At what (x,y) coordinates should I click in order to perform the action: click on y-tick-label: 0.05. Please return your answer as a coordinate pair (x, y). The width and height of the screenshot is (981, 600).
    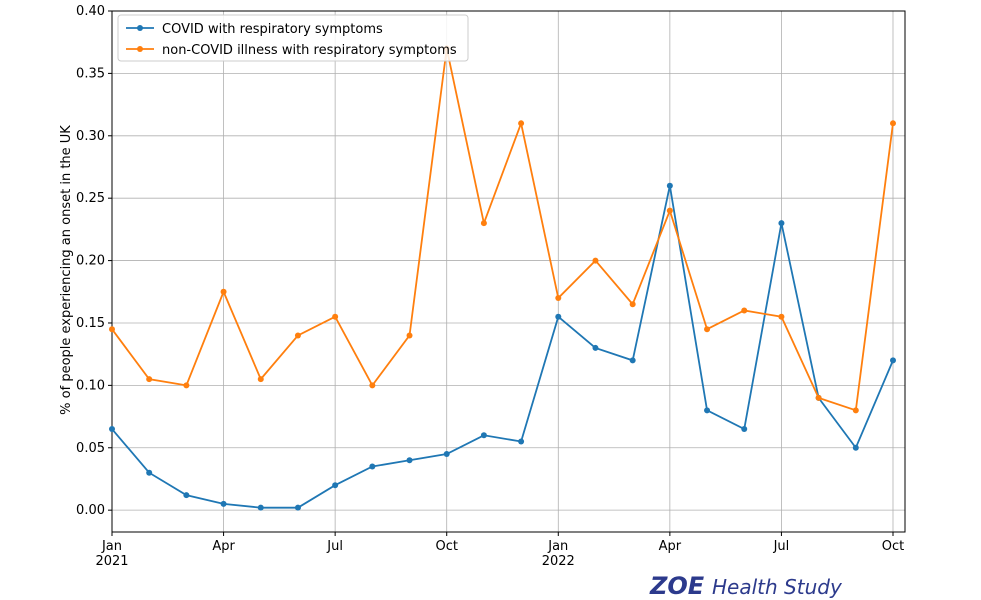
    Looking at the image, I should click on (90, 448).